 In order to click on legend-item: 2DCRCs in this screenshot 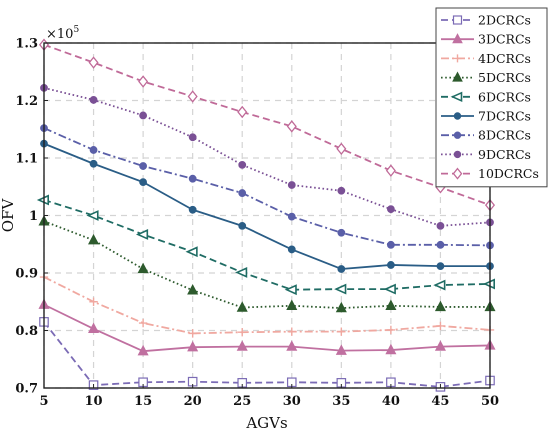, I will do `click(486, 20)`.